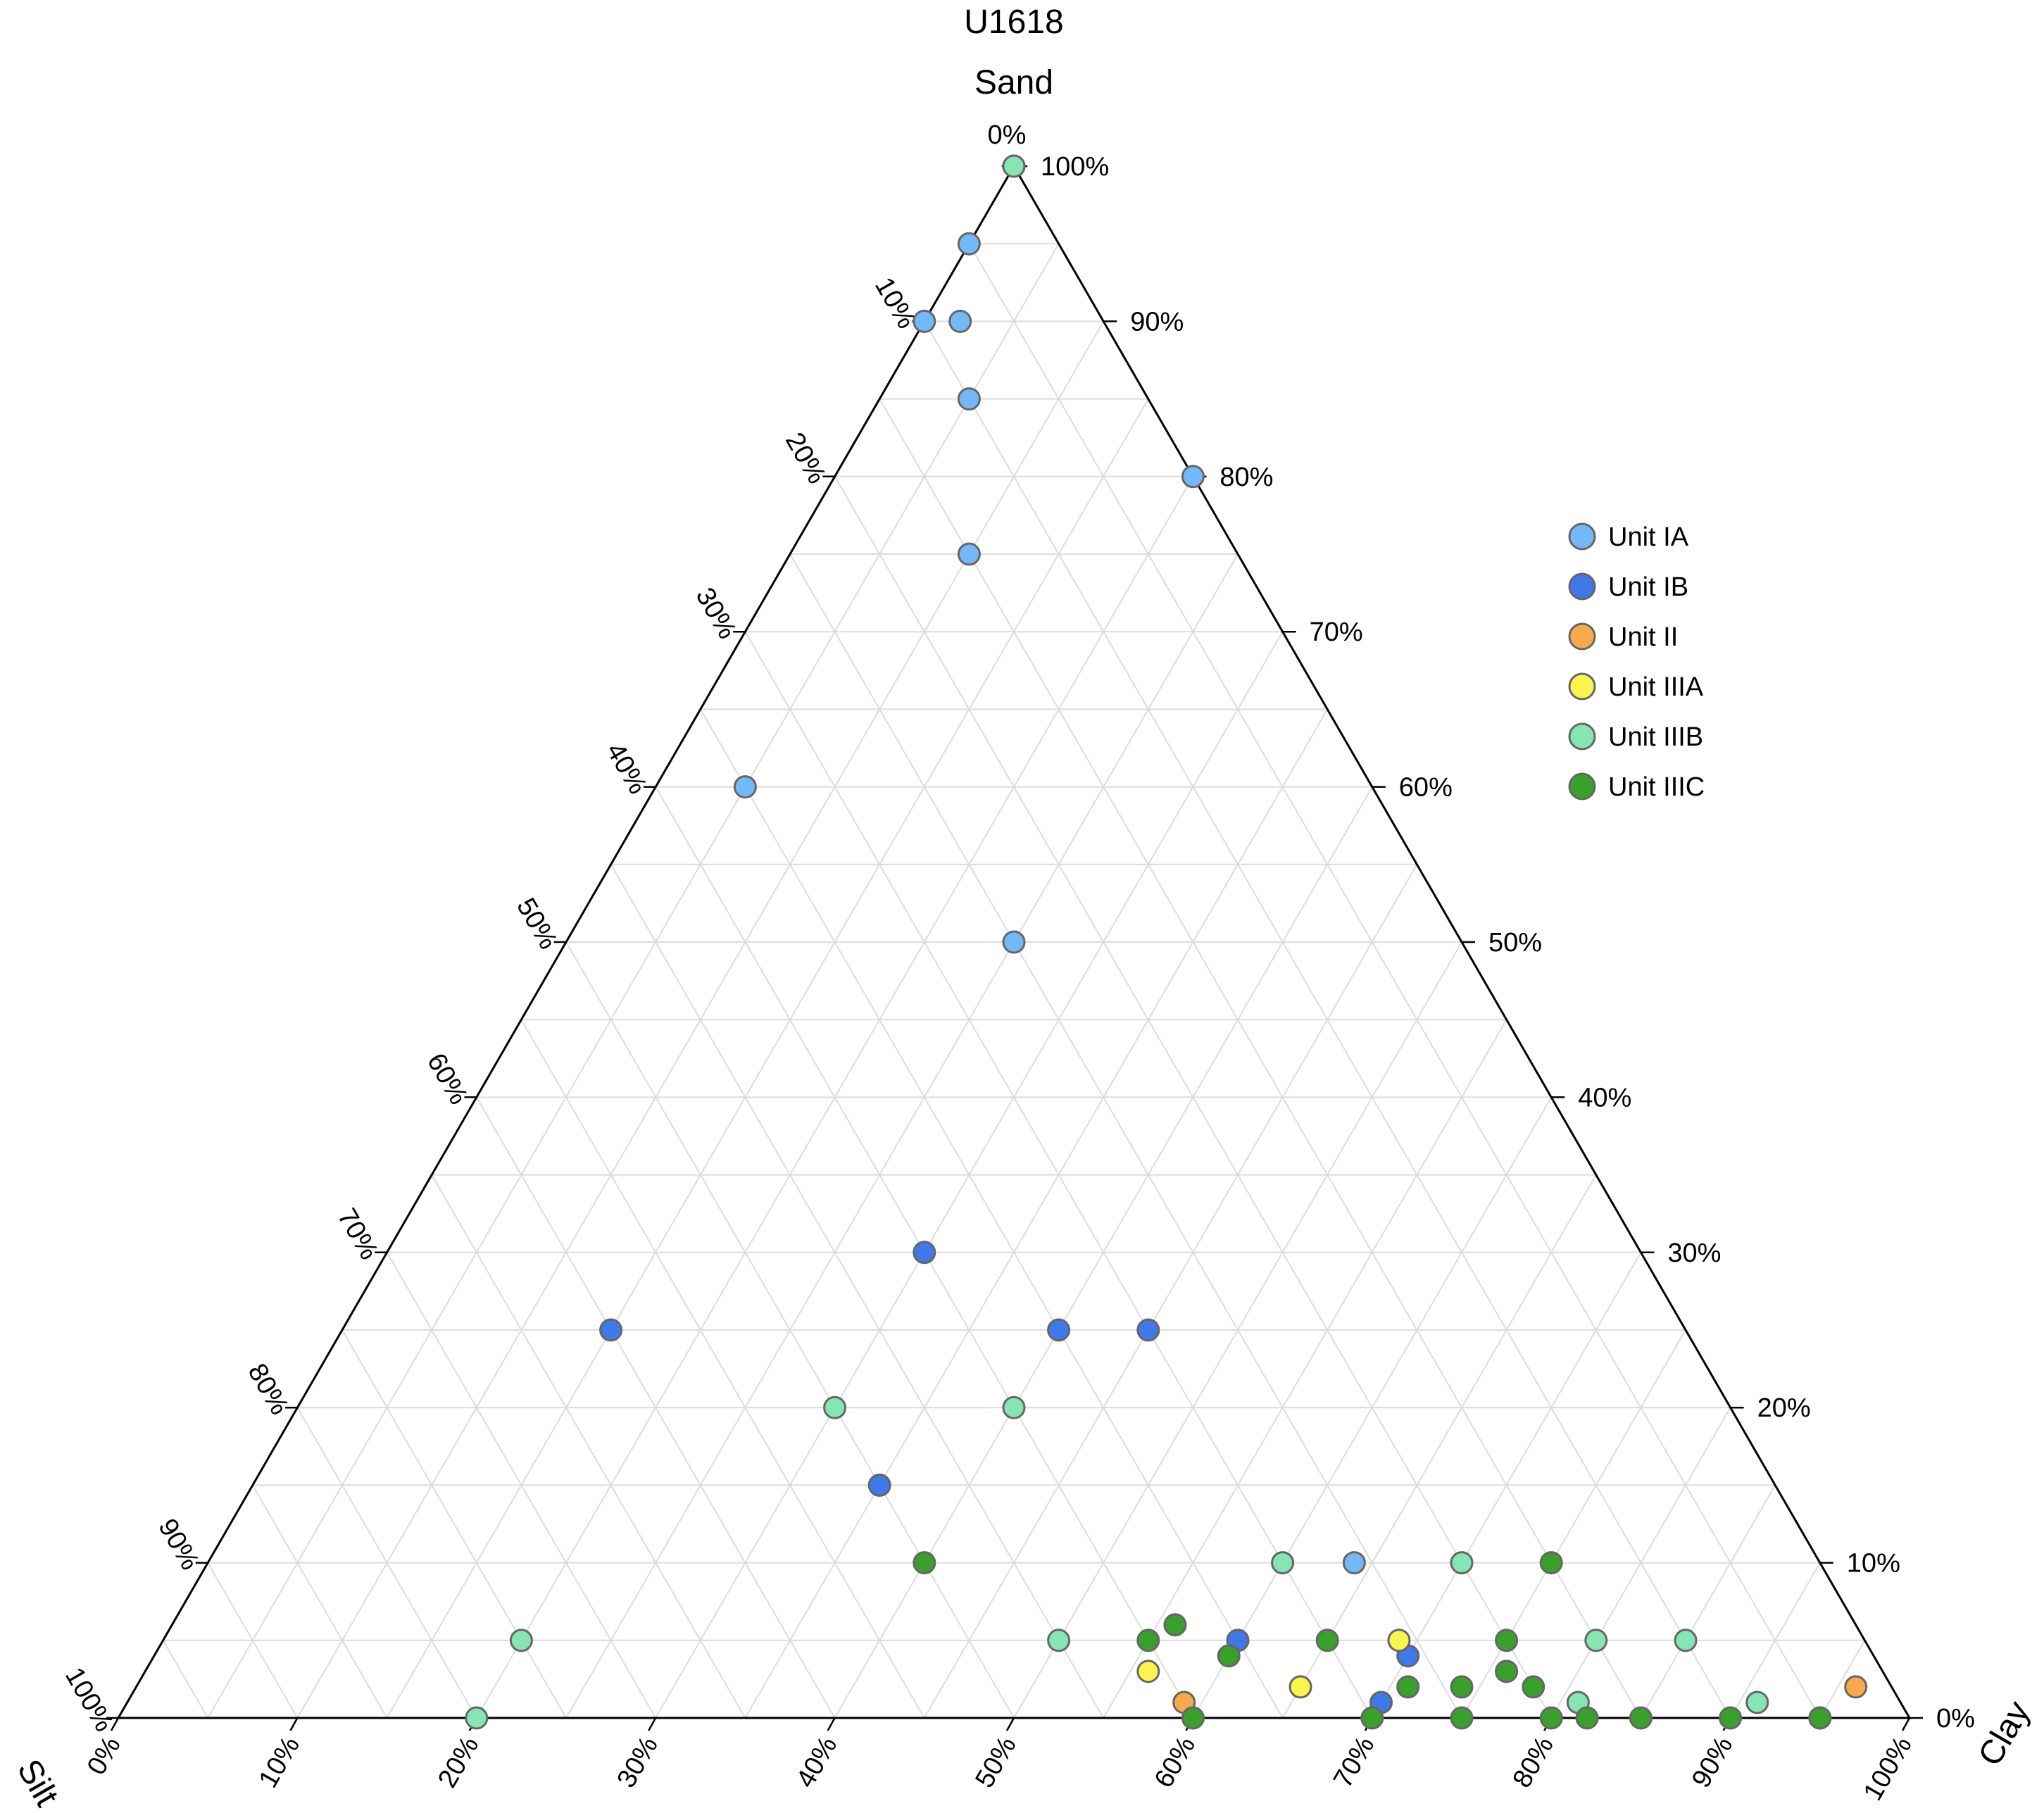  I want to click on legend-label: Unit IIIC, so click(1657, 787).